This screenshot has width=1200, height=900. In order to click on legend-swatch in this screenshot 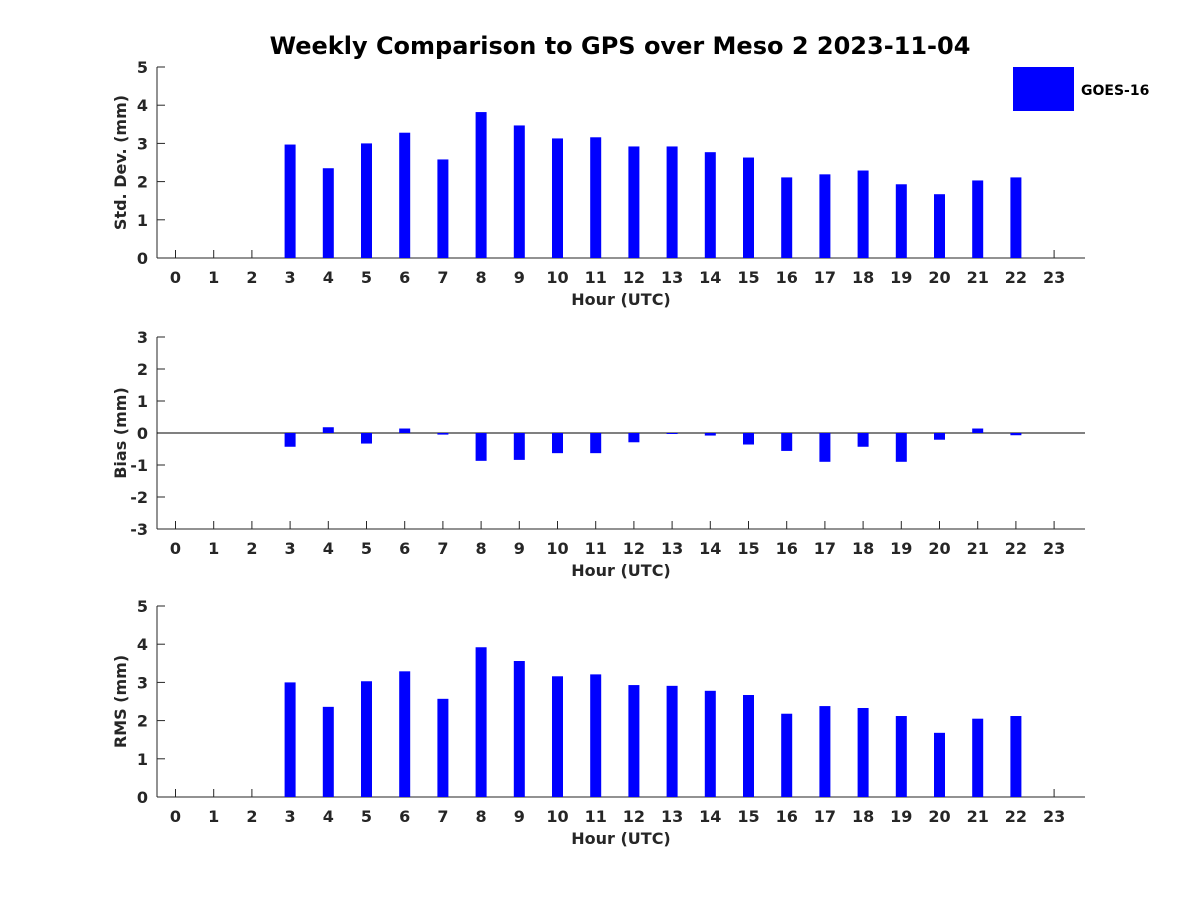, I will do `click(1043, 89)`.